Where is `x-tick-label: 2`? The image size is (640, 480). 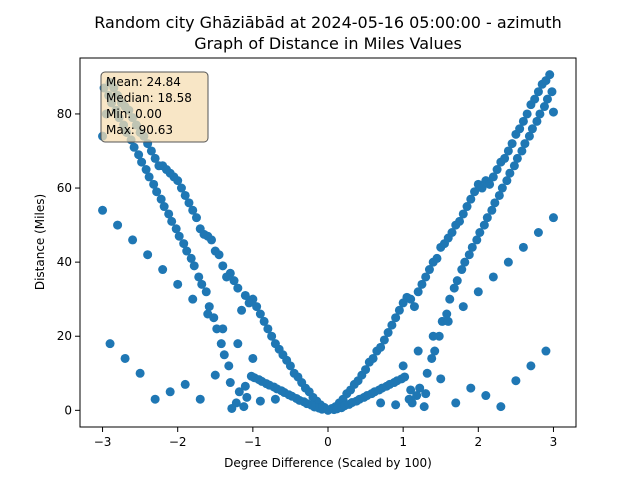 x-tick-label: 2 is located at coordinates (478, 442).